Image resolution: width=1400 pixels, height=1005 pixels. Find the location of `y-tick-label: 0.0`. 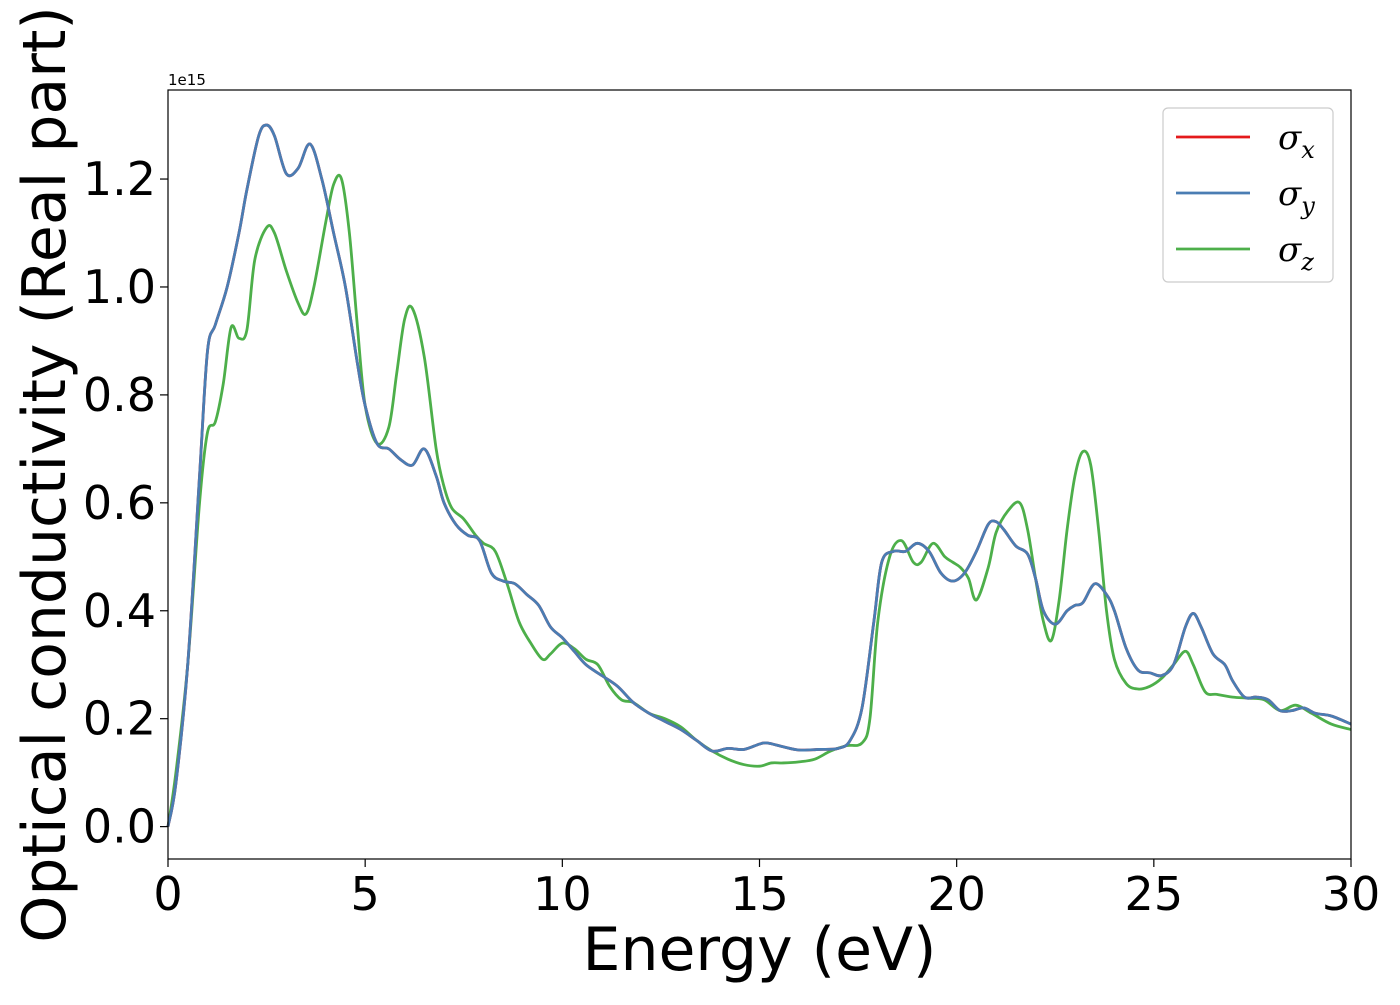

y-tick-label: 0.0 is located at coordinates (119, 827).